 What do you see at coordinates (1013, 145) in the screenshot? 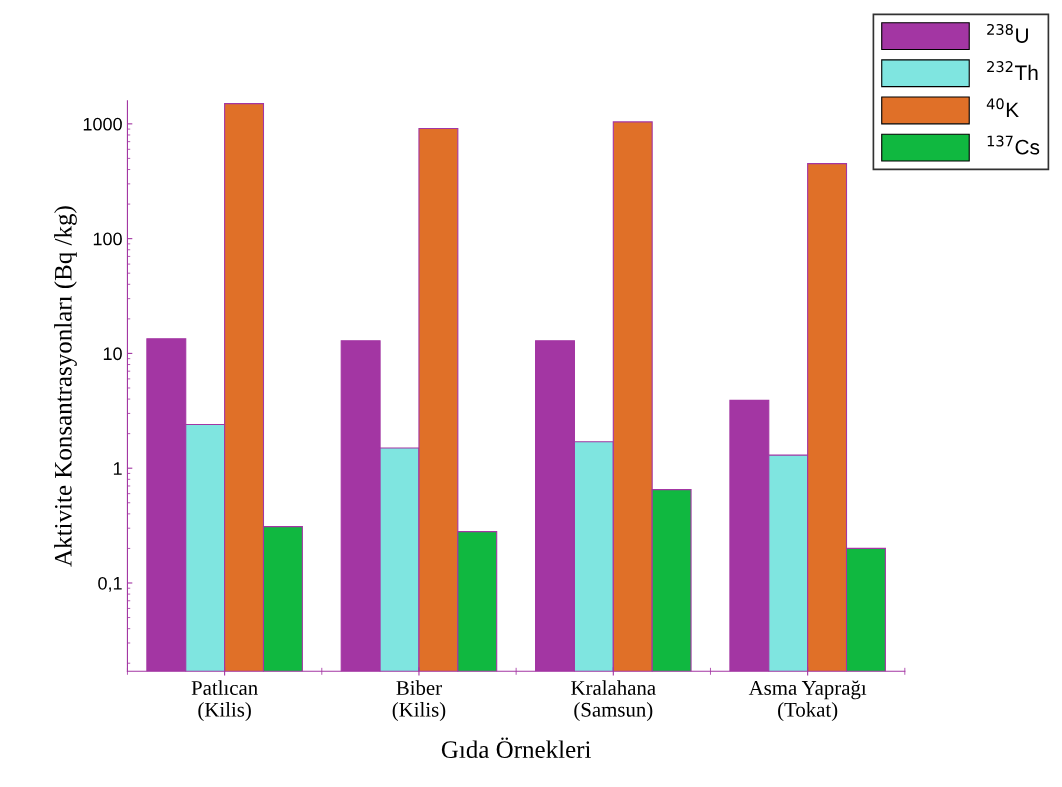
I see `legend-label: $^{137}$Cs` at bounding box center [1013, 145].